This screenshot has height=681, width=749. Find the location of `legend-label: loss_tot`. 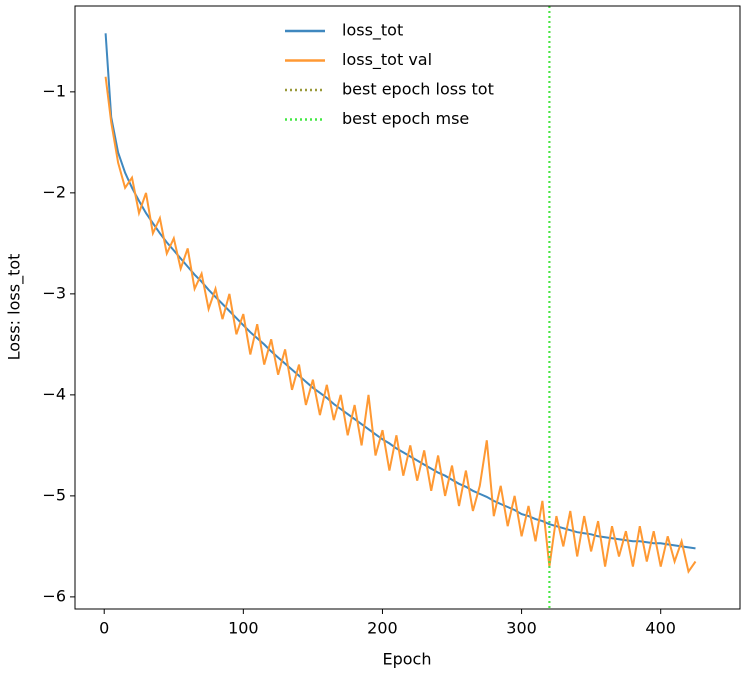

legend-label: loss_tot is located at coordinates (372, 31).